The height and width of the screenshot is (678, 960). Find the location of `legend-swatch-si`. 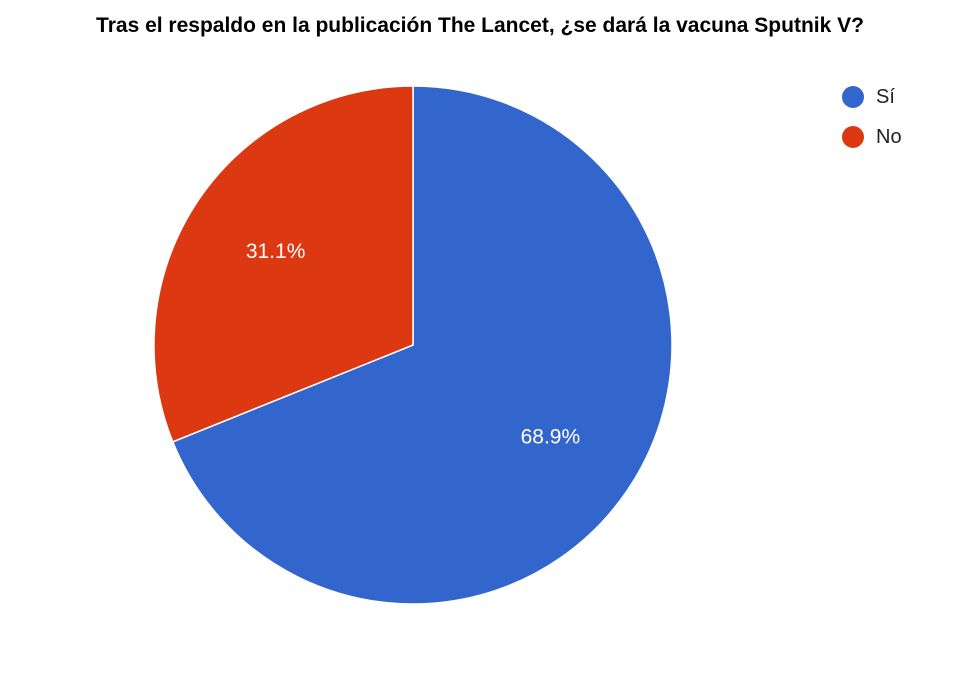

legend-swatch-si is located at coordinates (853, 97).